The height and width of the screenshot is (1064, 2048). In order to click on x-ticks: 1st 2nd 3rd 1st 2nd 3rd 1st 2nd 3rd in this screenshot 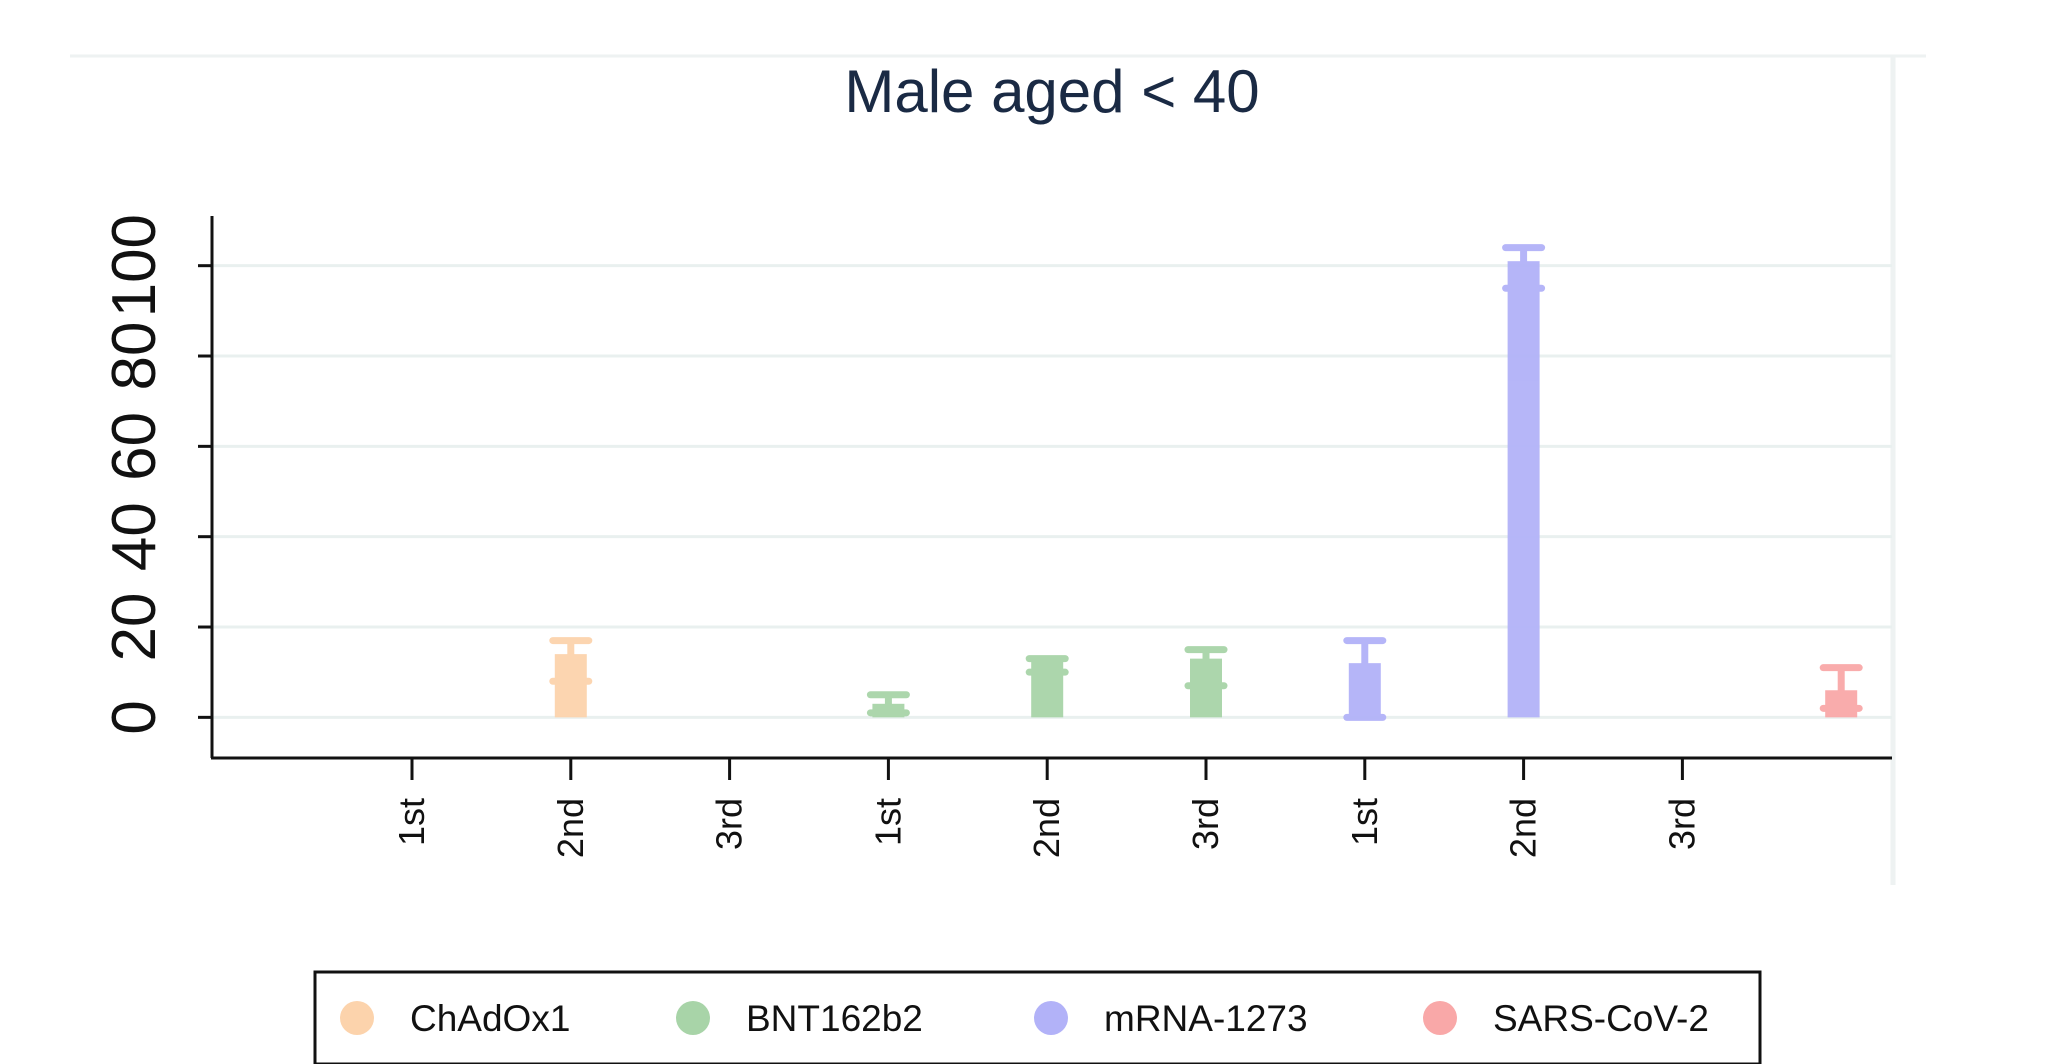, I will do `click(1046, 808)`.